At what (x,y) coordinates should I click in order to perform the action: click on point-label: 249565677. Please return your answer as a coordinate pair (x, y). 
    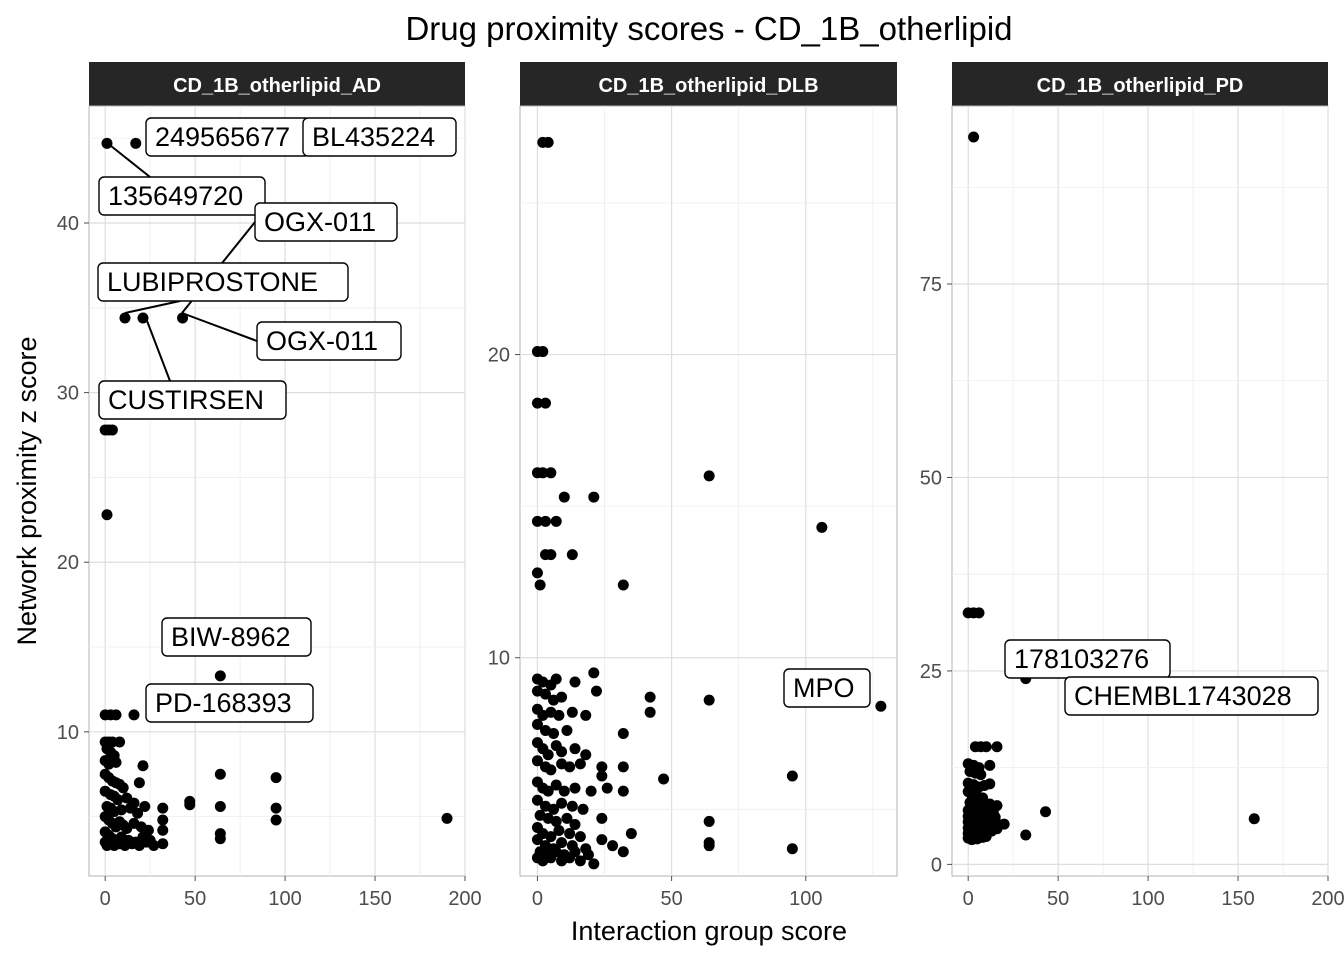
    Looking at the image, I should click on (228, 137).